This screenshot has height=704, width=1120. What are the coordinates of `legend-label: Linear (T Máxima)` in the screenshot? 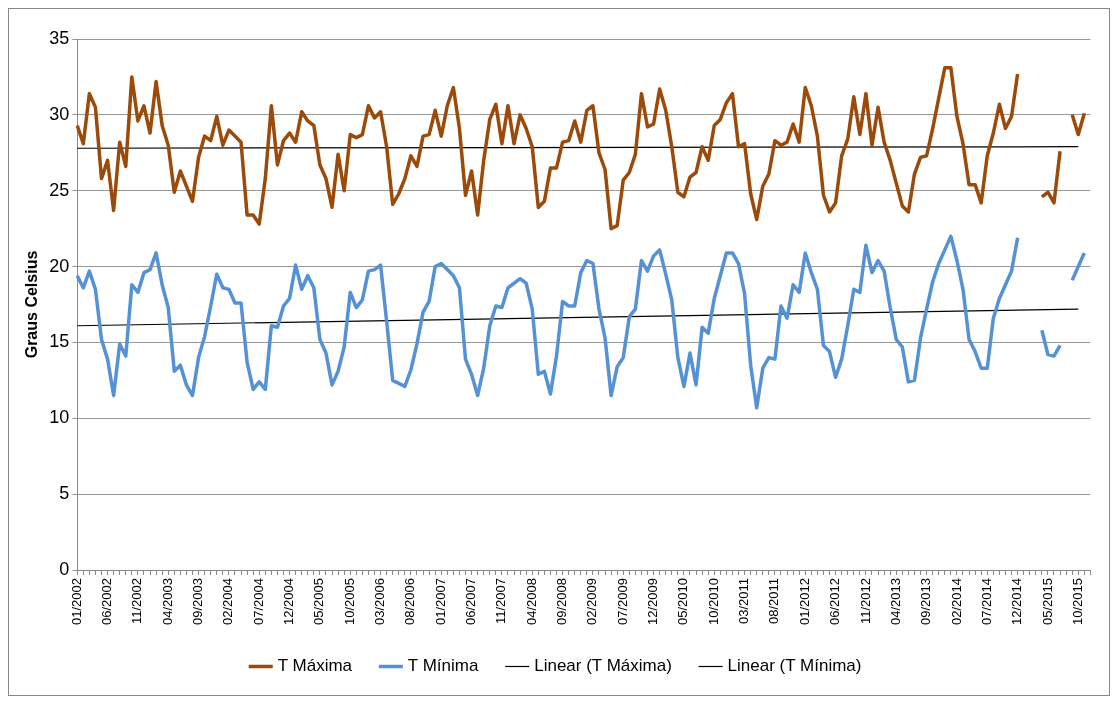 It's located at (603, 666).